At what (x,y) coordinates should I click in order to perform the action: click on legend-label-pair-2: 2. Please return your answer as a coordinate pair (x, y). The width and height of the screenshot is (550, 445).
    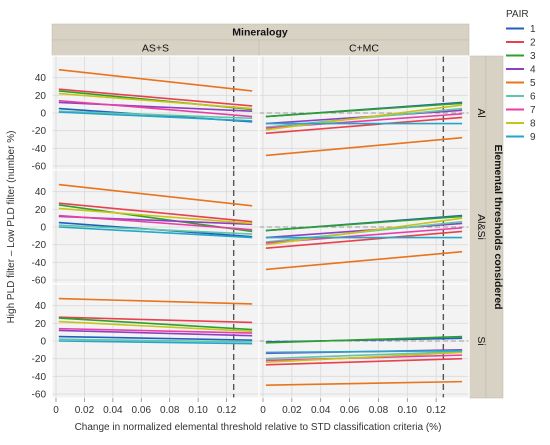
    Looking at the image, I should click on (533, 43).